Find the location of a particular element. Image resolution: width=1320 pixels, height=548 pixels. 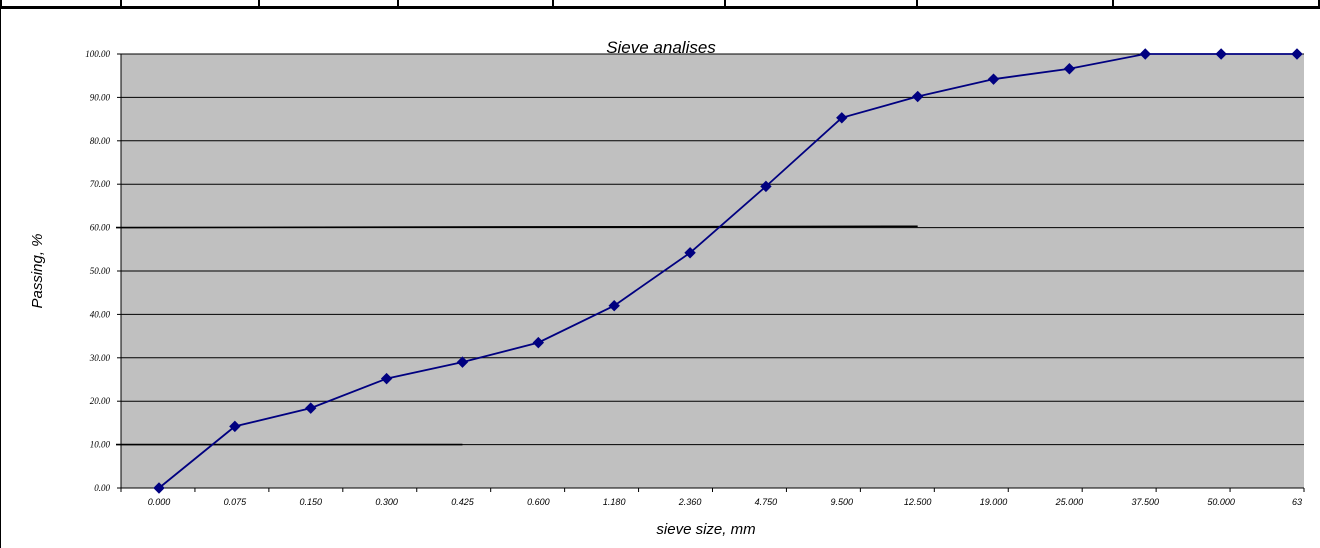

y-tick-label: 70.00 is located at coordinates (100, 184).